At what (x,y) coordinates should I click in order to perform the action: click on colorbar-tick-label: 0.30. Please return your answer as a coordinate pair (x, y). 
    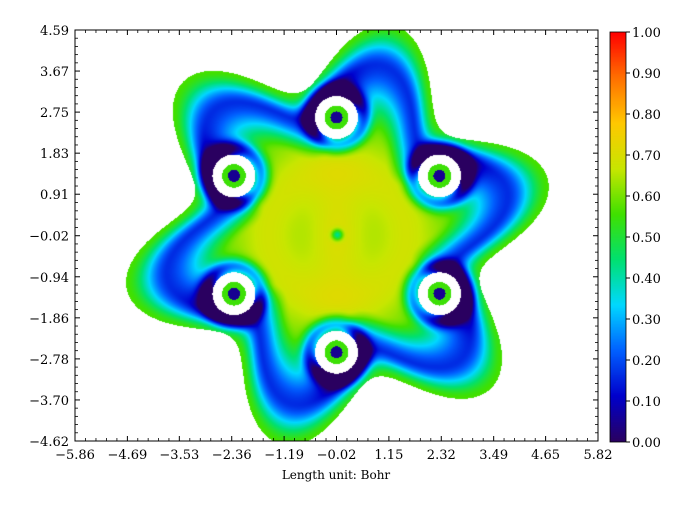
    Looking at the image, I should click on (646, 320).